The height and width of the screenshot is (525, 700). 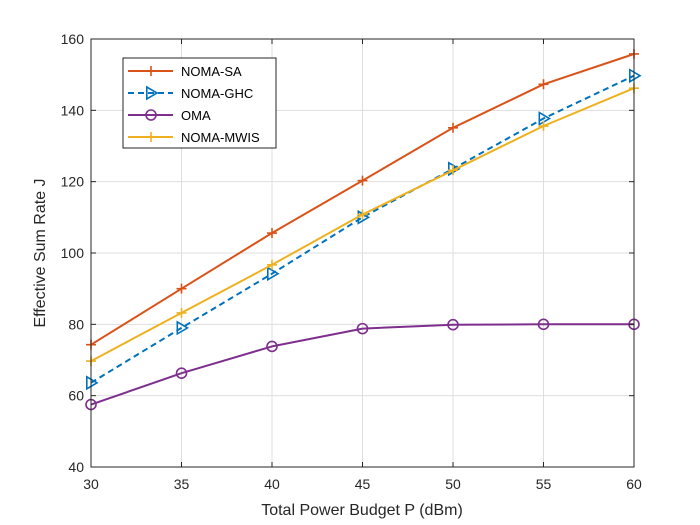 I want to click on x-tick-label: 40, so click(x=272, y=484).